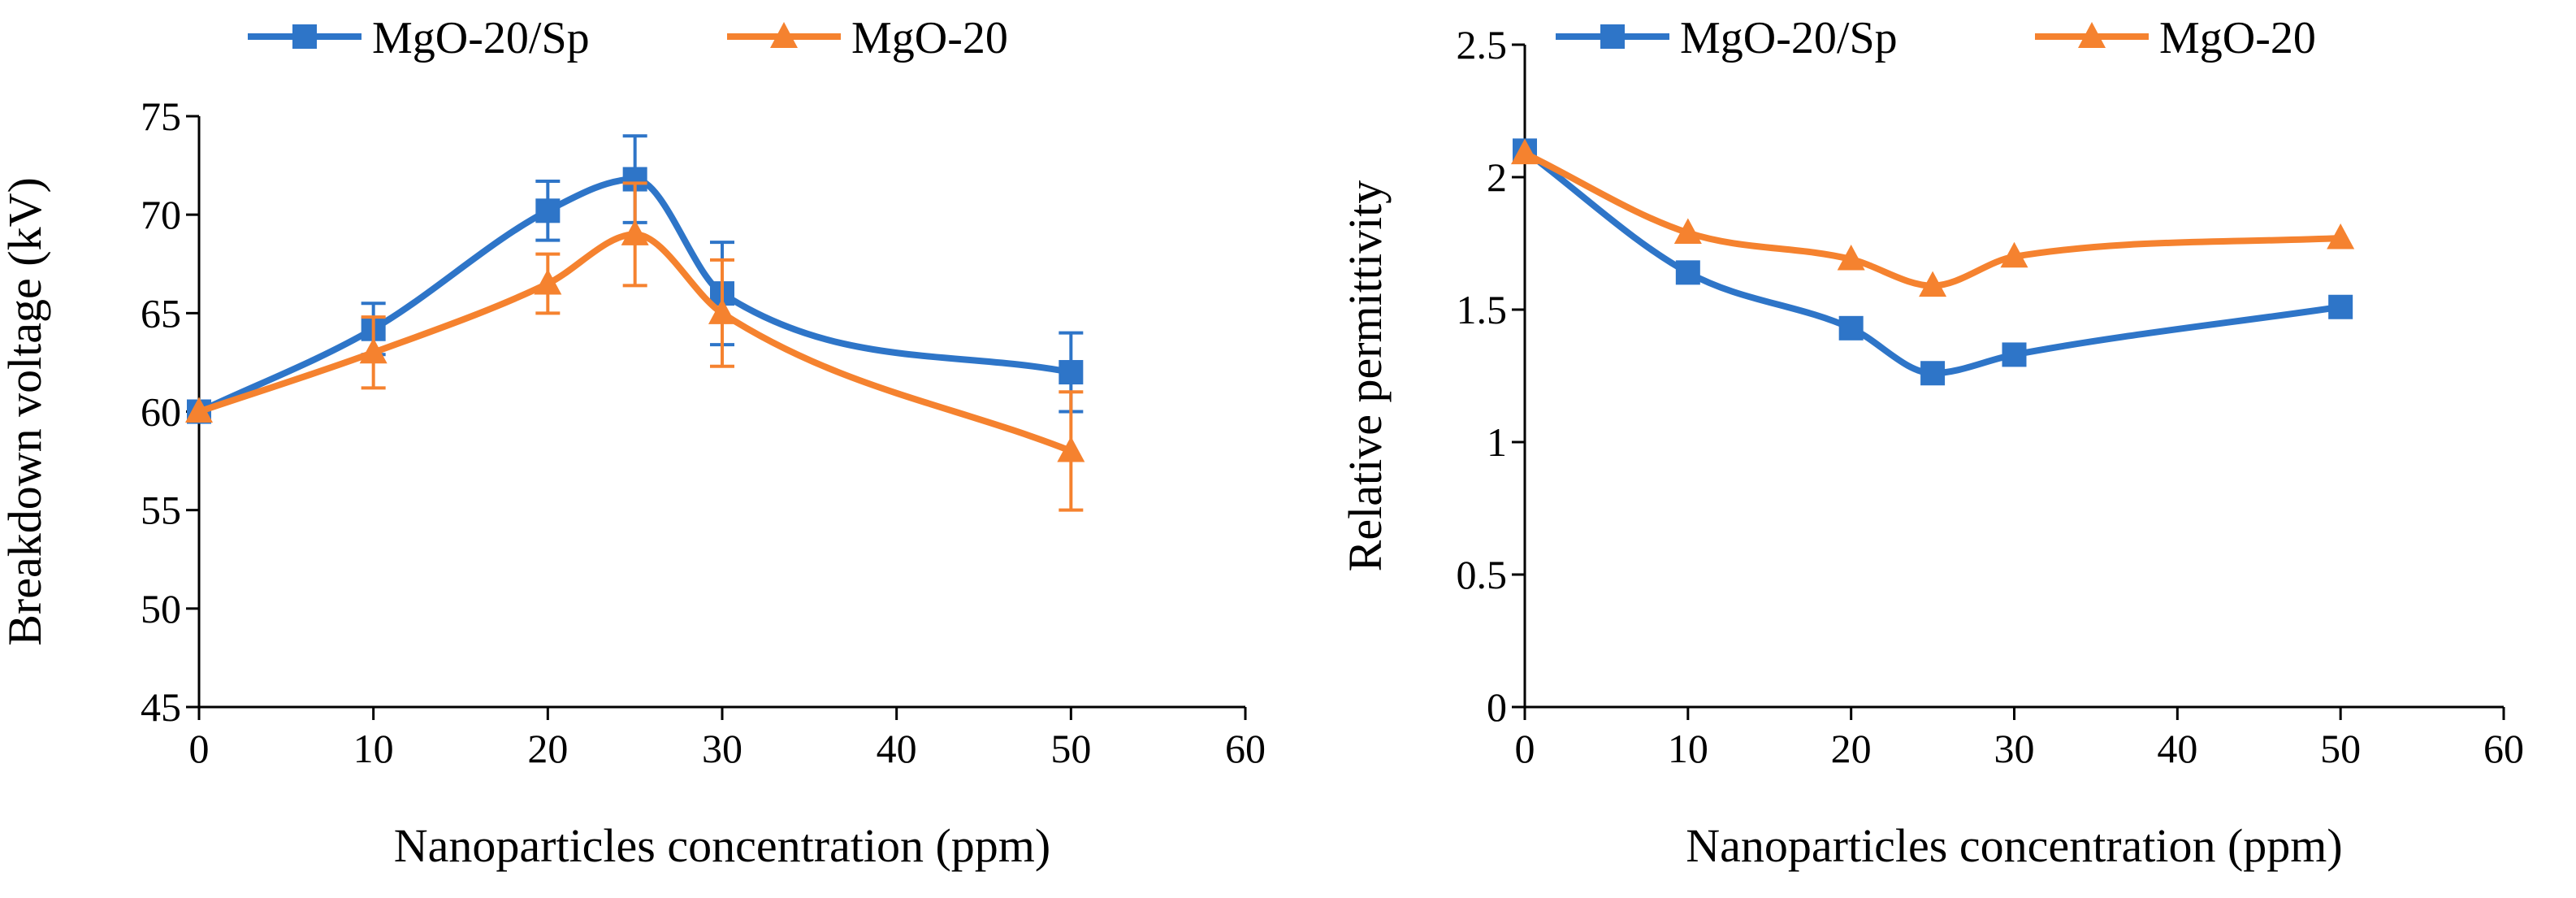 The width and height of the screenshot is (2576, 898). Describe the element at coordinates (161, 608) in the screenshot. I see `y-tick-label: 50` at that location.